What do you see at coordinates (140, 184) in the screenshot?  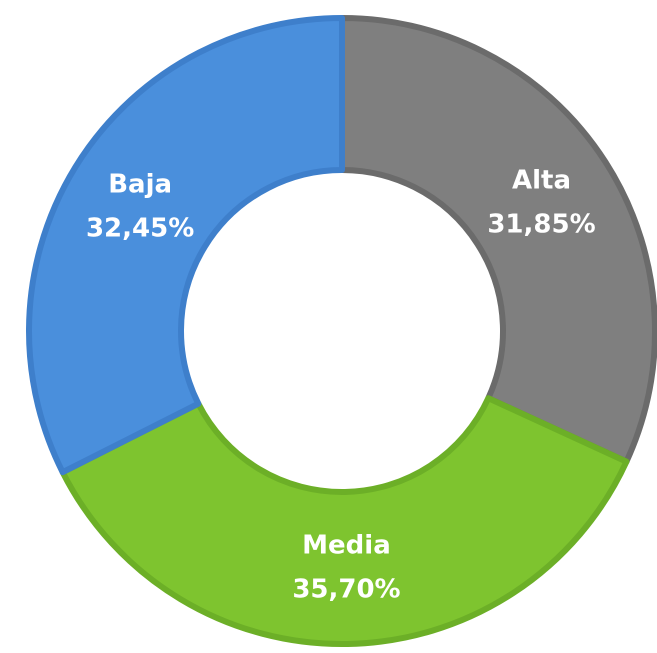 I see `segment-label: Baja` at bounding box center [140, 184].